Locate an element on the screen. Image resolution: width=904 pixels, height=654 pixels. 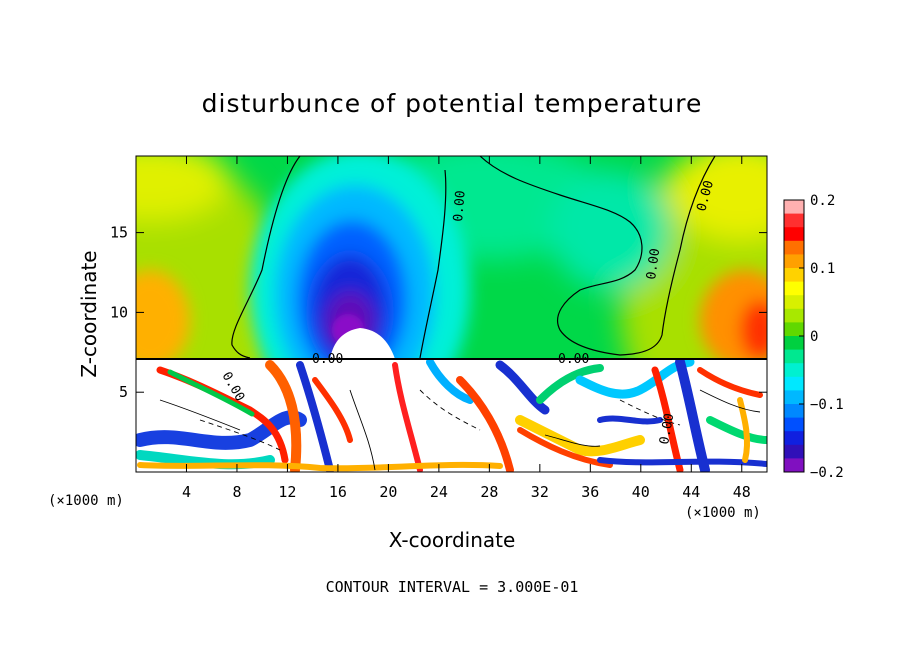
colorbar-tick-label: −0.1 is located at coordinates (827, 405).